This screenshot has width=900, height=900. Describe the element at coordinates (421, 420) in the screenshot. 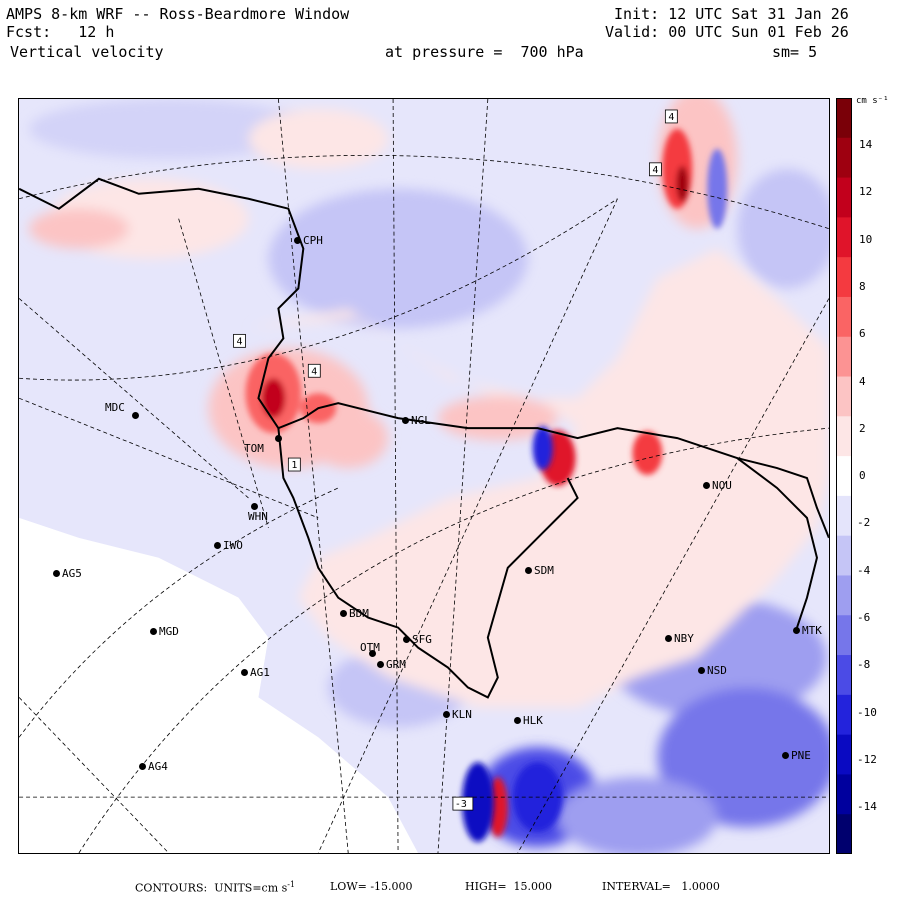

I see `station-label-ngl: NGL` at that location.